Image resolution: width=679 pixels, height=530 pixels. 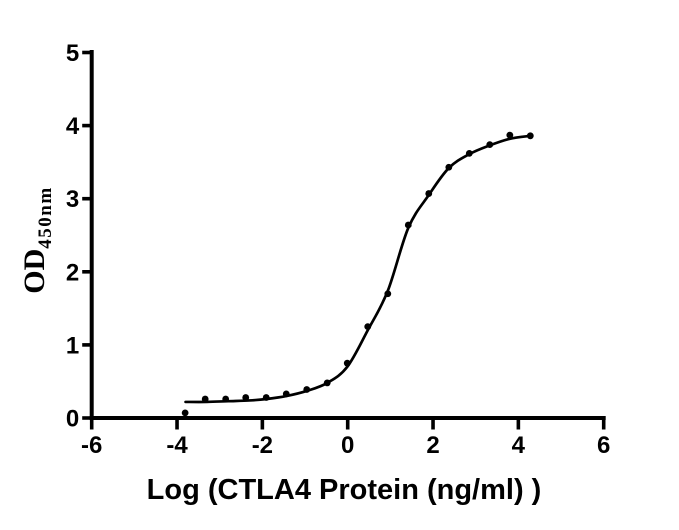 I want to click on y-axis-title: OD450nm, so click(x=37, y=239).